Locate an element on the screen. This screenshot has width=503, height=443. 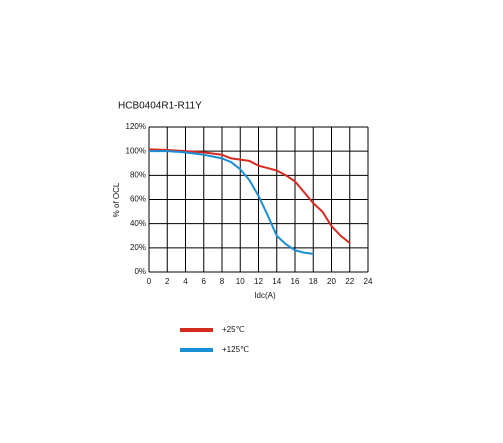
y-tick-label: 0% is located at coordinates (140, 271).